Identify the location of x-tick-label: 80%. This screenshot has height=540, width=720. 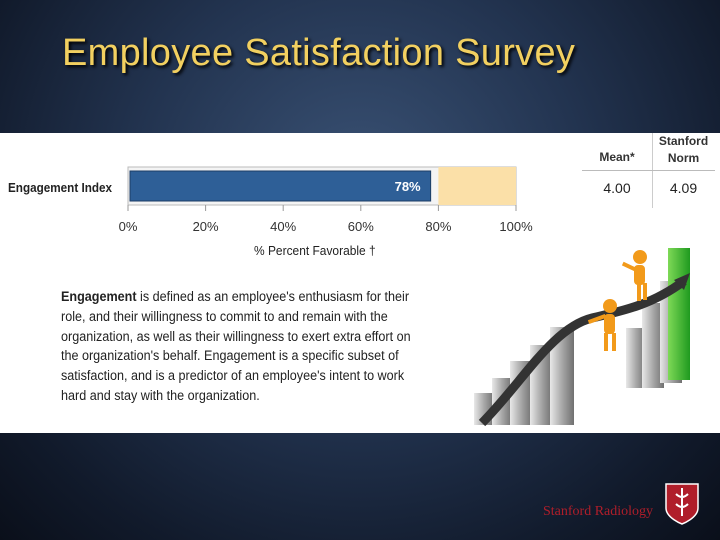
(438, 226).